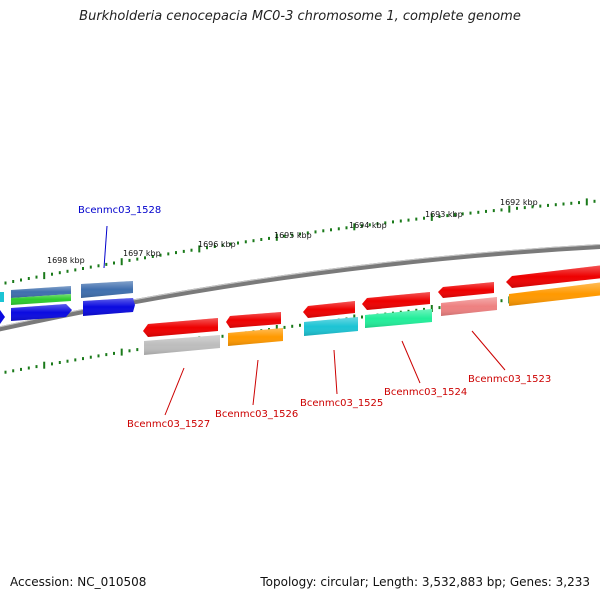  I want to click on gene-label-1526: Bcenmc03_1526, so click(256, 414).